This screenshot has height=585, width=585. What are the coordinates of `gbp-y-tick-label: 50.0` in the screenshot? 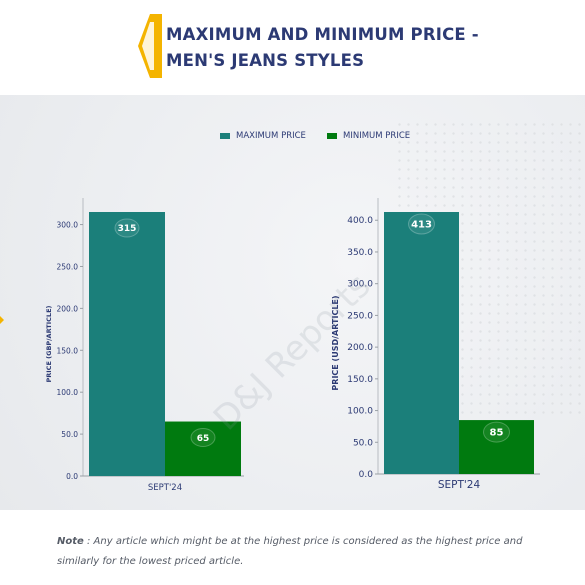 It's located at (69, 434).